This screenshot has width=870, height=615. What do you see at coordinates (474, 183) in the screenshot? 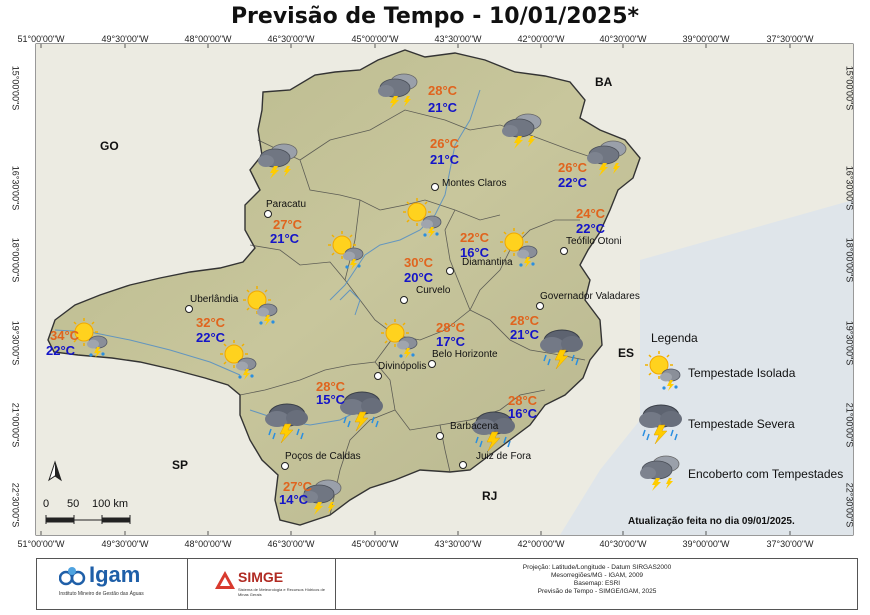
I see `city-label-montes-claros: Montes Claros` at bounding box center [474, 183].